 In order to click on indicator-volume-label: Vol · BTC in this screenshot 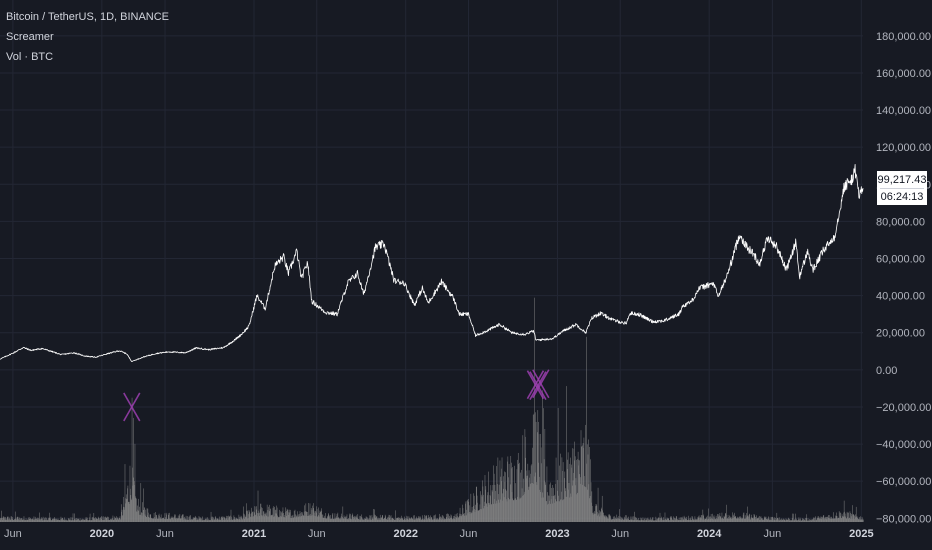, I will do `click(30, 57)`.